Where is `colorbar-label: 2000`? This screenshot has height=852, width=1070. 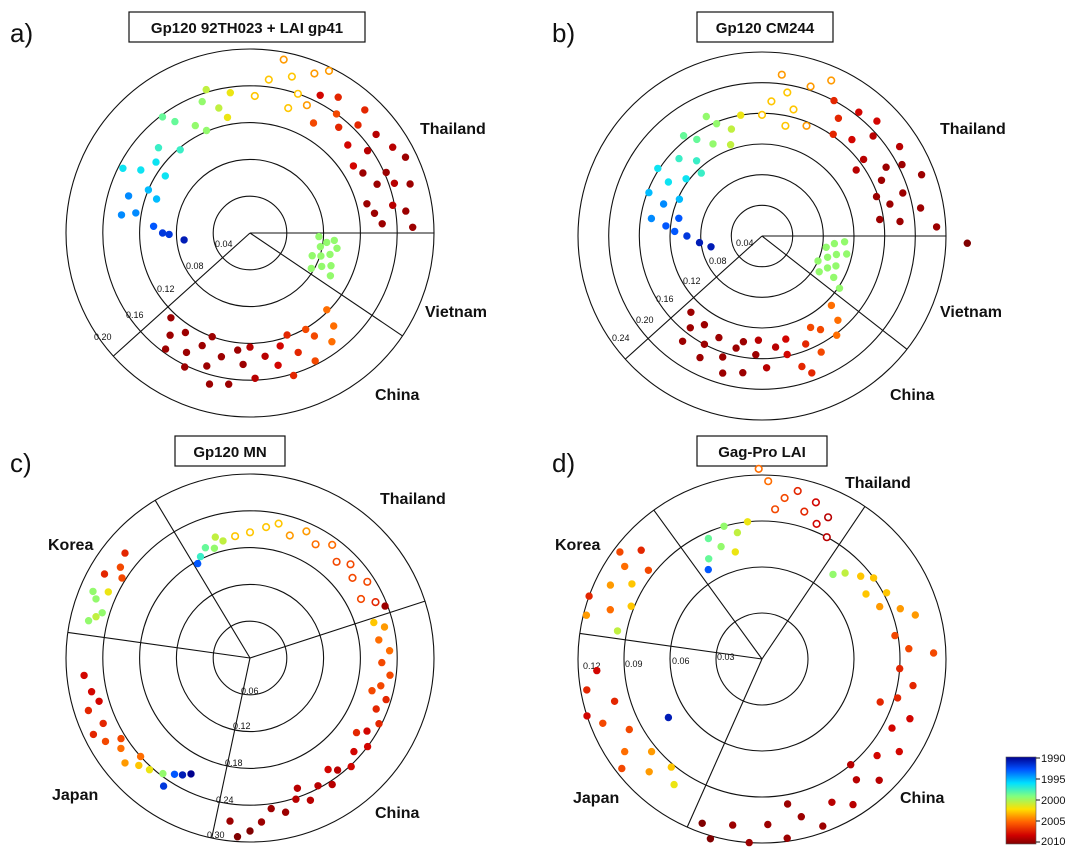
colorbar-label: 2000 is located at coordinates (1053, 801).